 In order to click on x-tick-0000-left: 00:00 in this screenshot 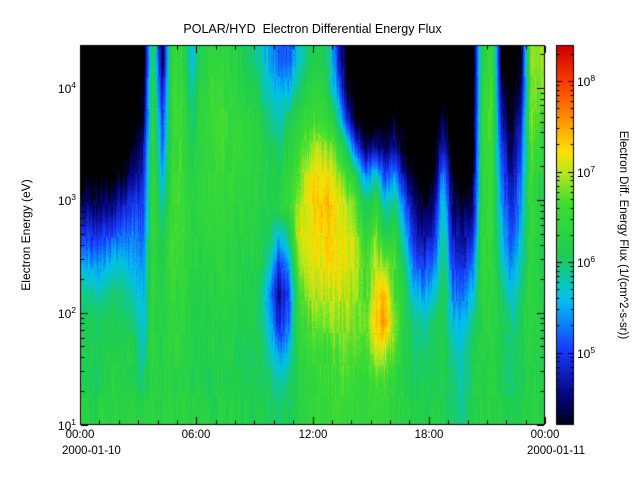, I will do `click(80, 435)`.